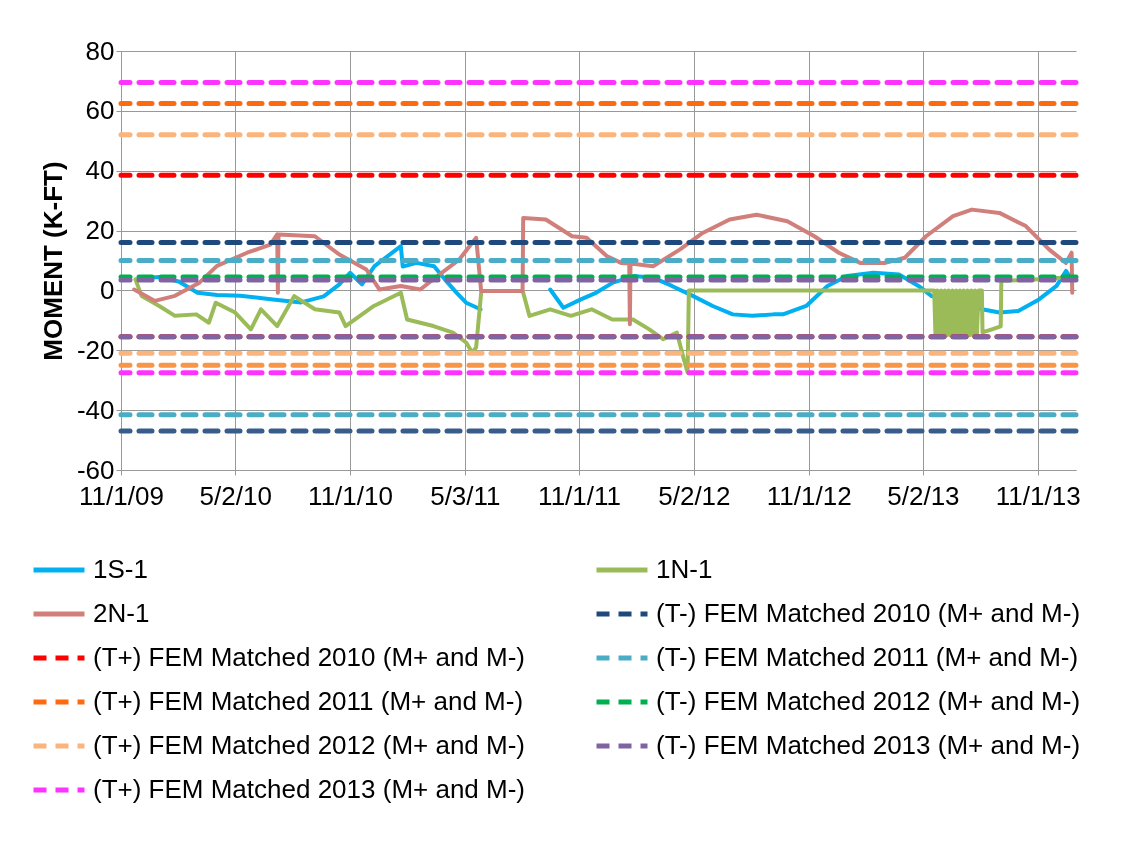  What do you see at coordinates (95, 349) in the screenshot?
I see `y-tick-label: -20` at bounding box center [95, 349].